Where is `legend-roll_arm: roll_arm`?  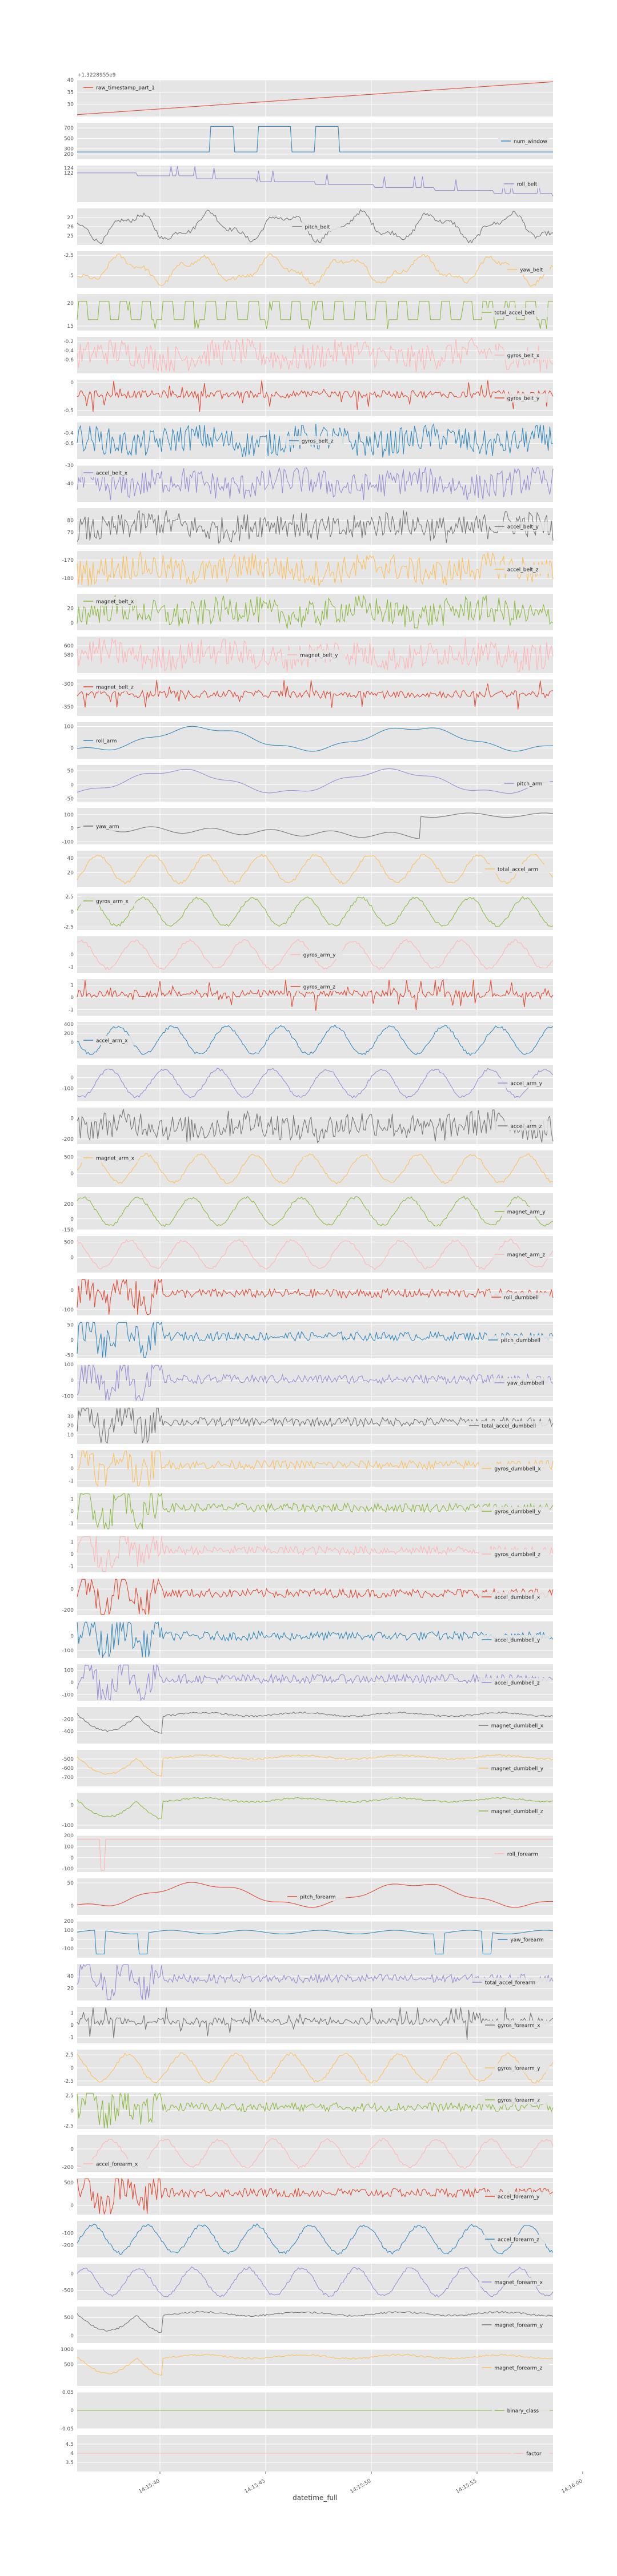 legend-roll_arm: roll_arm is located at coordinates (104, 740).